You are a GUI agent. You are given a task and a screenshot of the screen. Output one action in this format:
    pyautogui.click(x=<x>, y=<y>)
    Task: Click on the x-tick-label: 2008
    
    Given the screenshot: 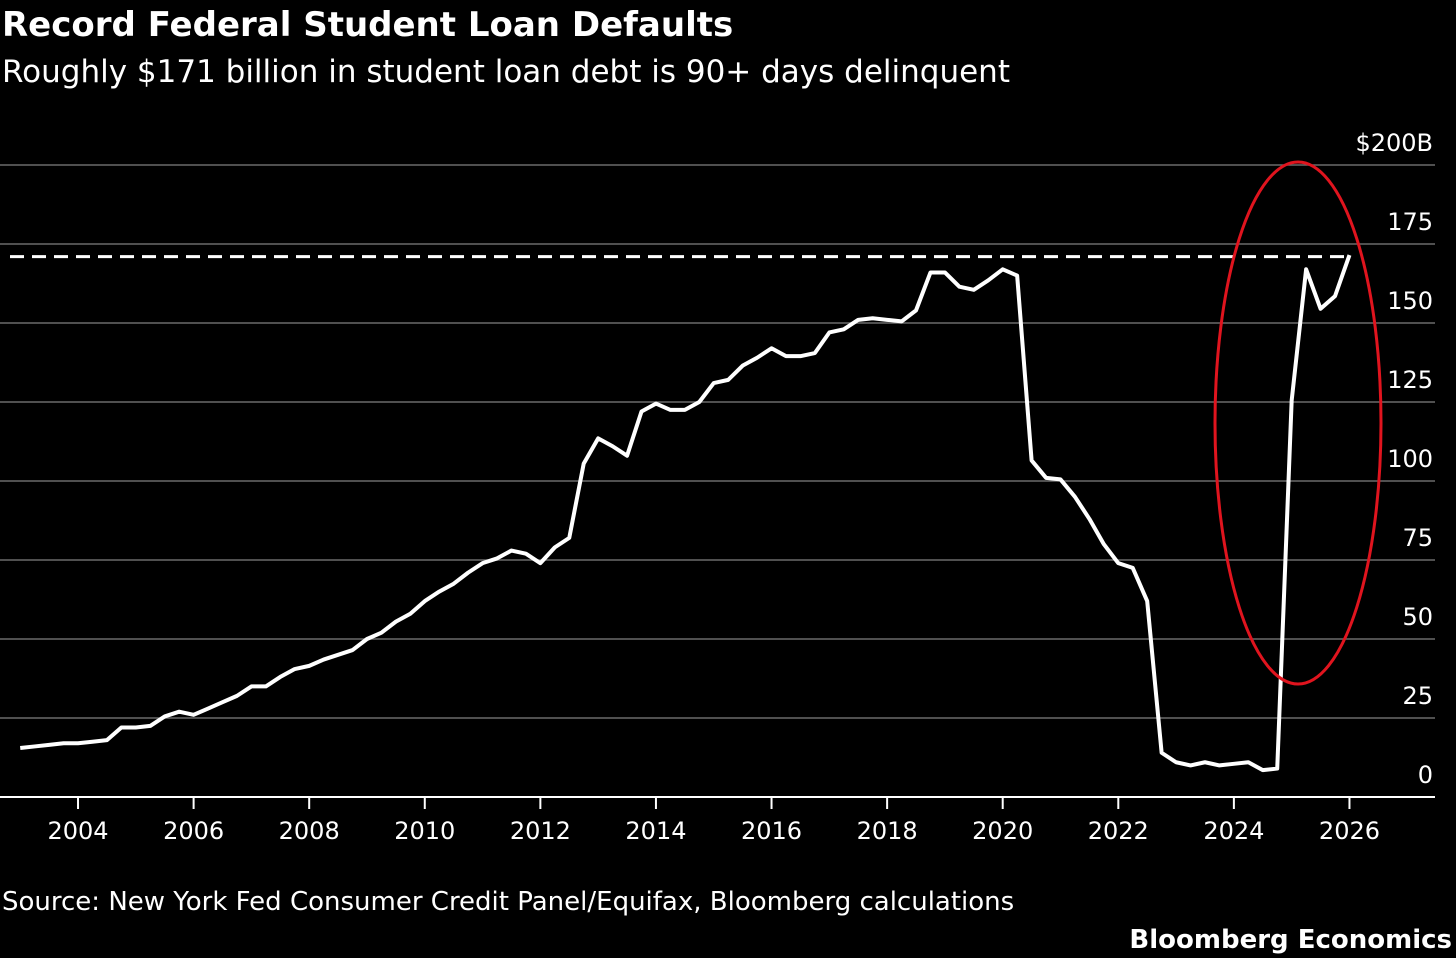 What is the action you would take?
    pyautogui.click(x=309, y=831)
    